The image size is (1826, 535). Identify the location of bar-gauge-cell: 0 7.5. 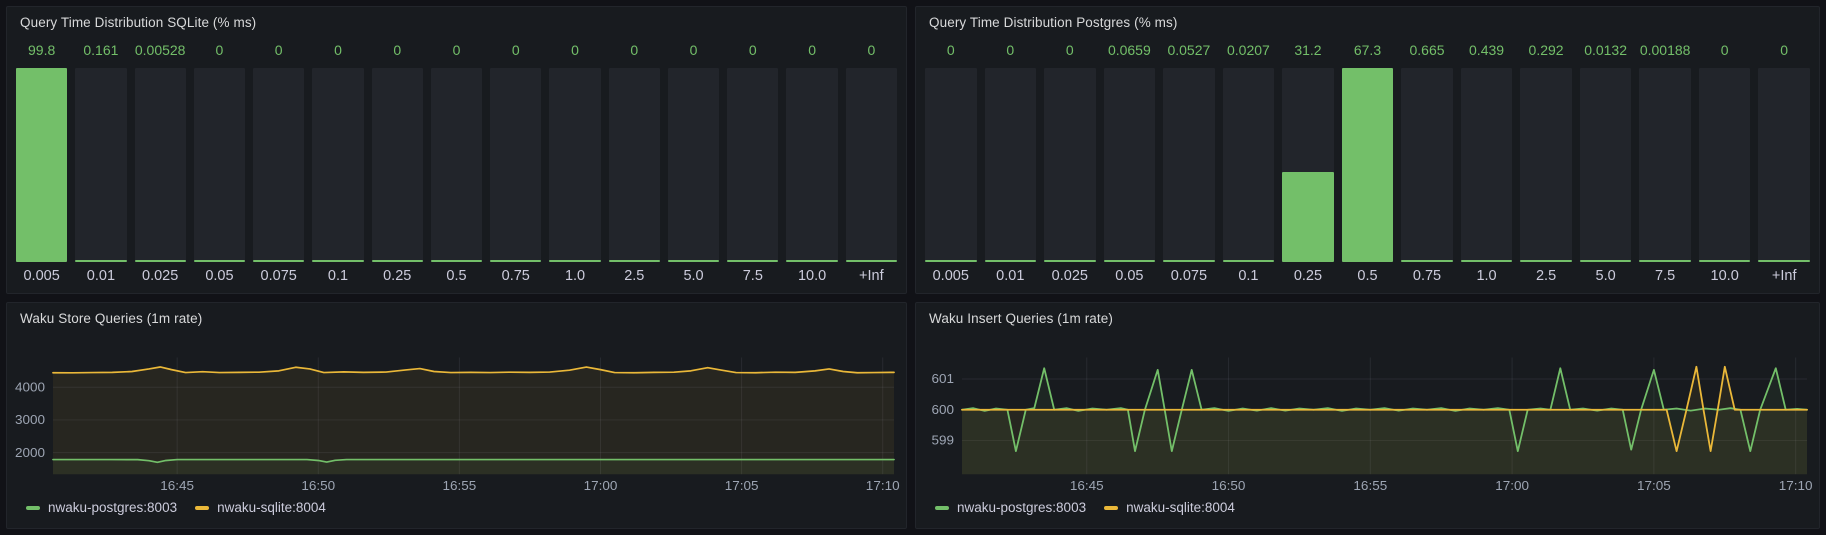
(753, 163).